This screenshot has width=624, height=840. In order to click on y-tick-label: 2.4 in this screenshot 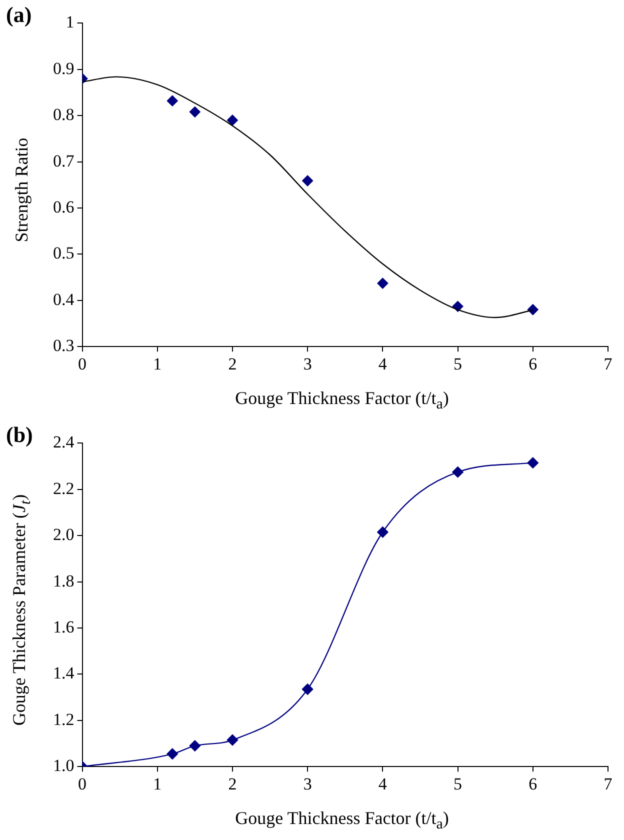, I will do `click(64, 442)`.